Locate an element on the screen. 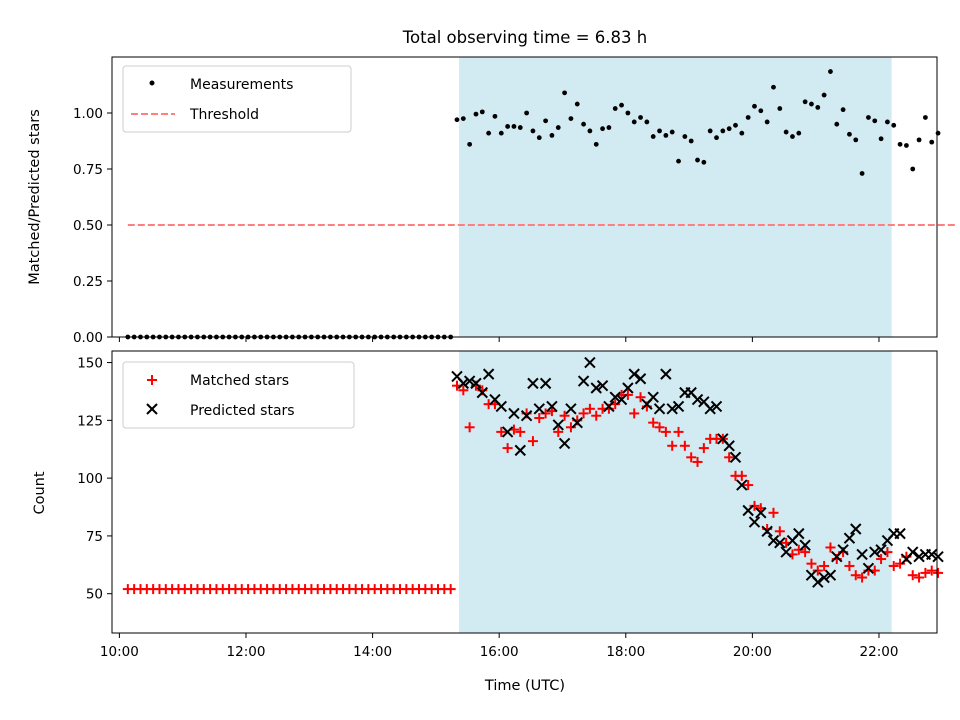 The height and width of the screenshot is (720, 960). legend-measurements-marker is located at coordinates (152, 83).